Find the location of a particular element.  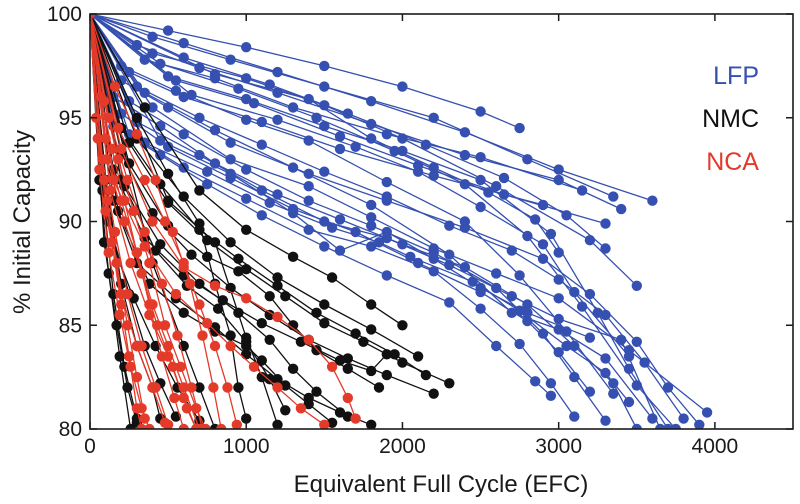

legend-label-nca: NCA is located at coordinates (732, 162).